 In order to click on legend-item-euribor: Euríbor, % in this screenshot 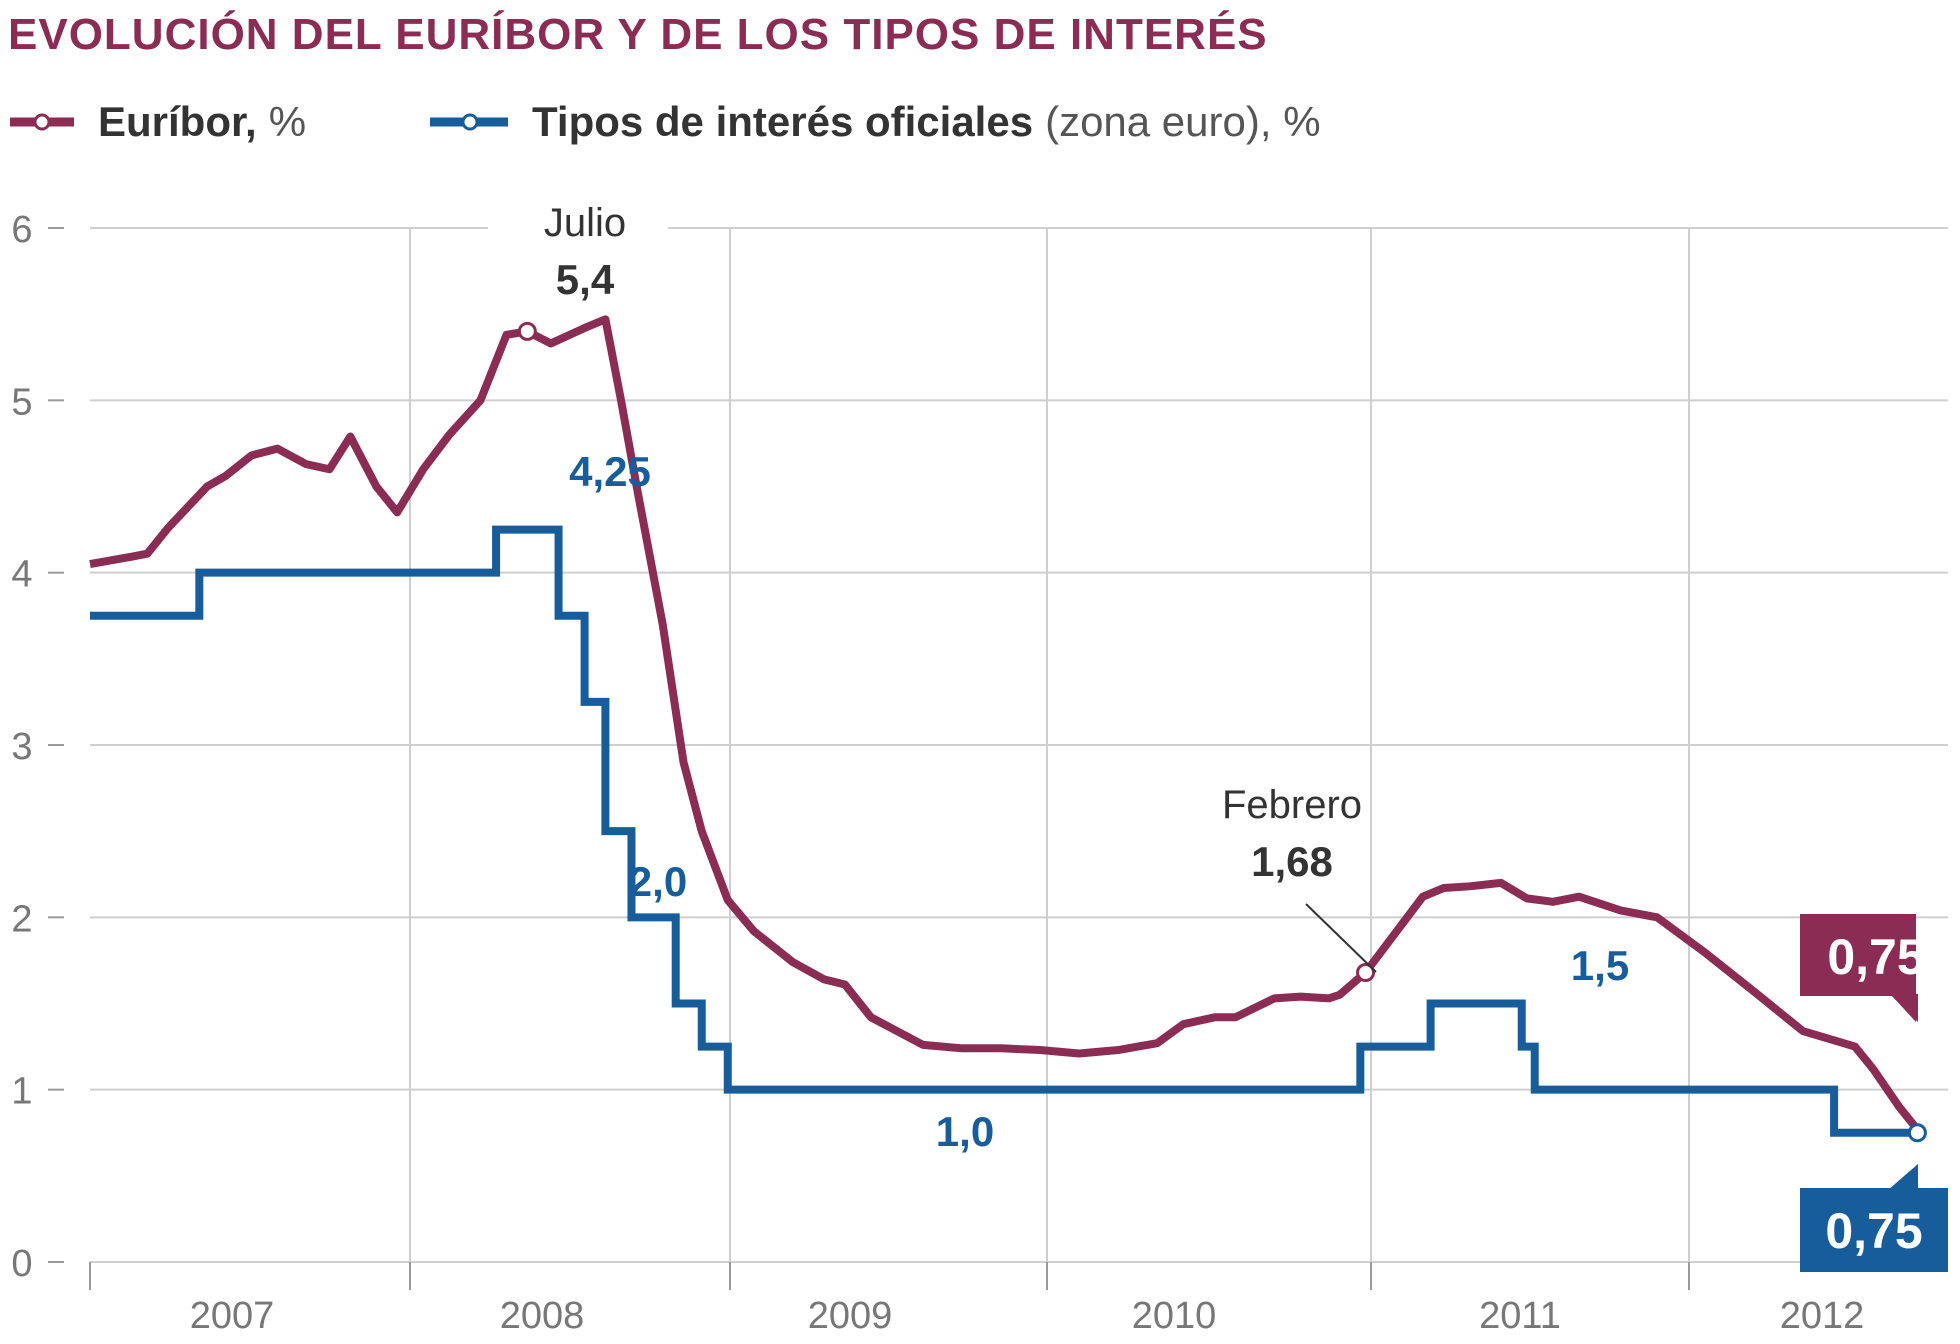, I will do `click(157, 122)`.